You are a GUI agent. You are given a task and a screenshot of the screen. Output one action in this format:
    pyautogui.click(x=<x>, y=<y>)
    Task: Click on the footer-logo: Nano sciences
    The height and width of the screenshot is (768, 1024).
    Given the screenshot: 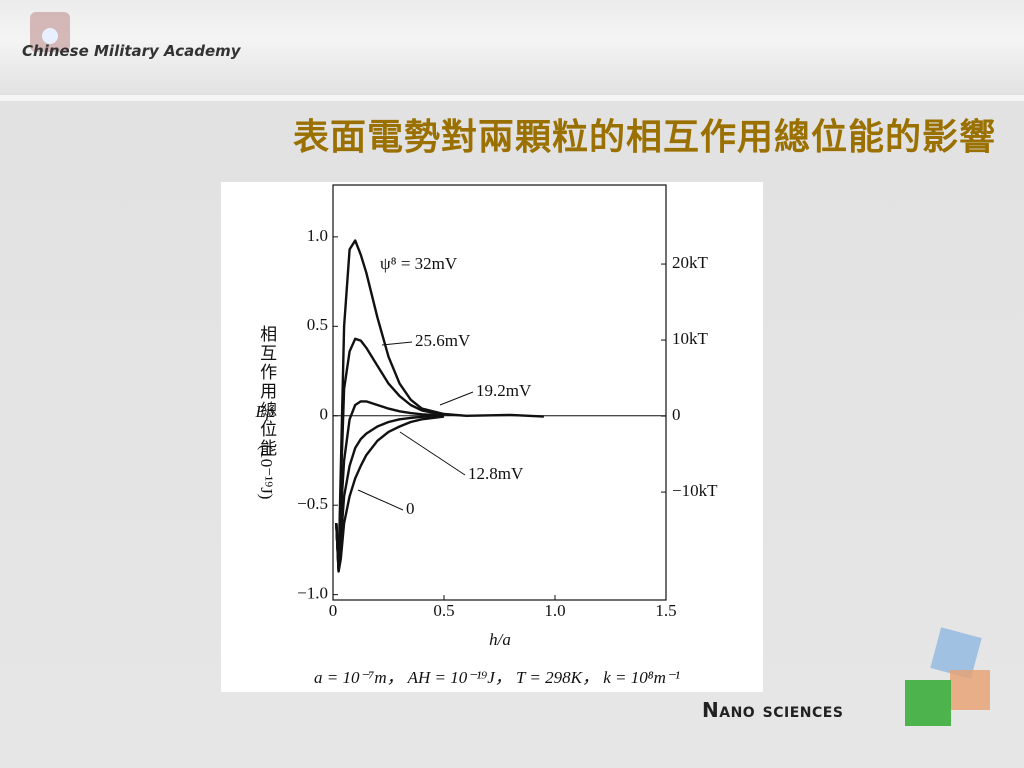 What is the action you would take?
    pyautogui.click(x=773, y=710)
    